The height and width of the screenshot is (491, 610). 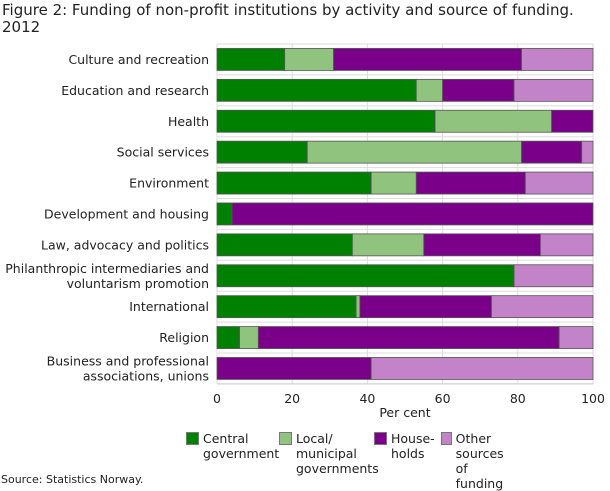 I want to click on category-label: Culture and recreation, so click(x=138, y=59).